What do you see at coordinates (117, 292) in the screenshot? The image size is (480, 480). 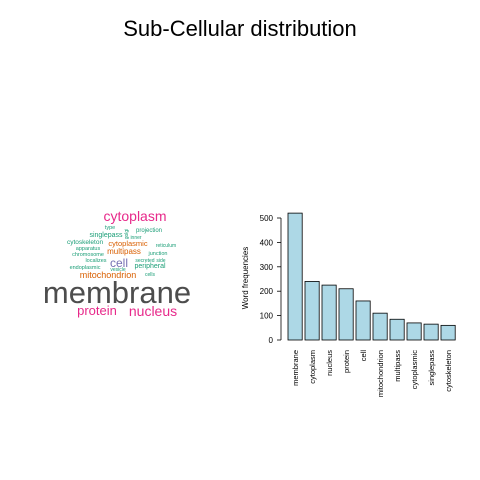 I see `cloud-word-membrane: membrane` at bounding box center [117, 292].